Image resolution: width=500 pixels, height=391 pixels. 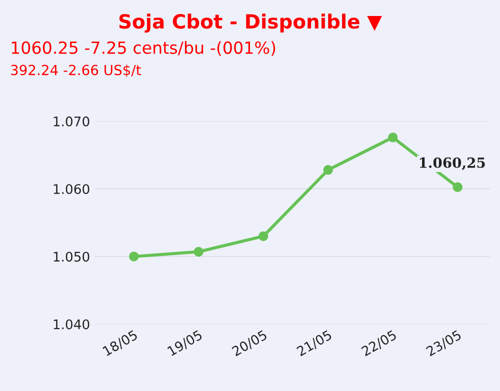 What do you see at coordinates (72, 324) in the screenshot?
I see `y-tick-label: 1.040` at bounding box center [72, 324].